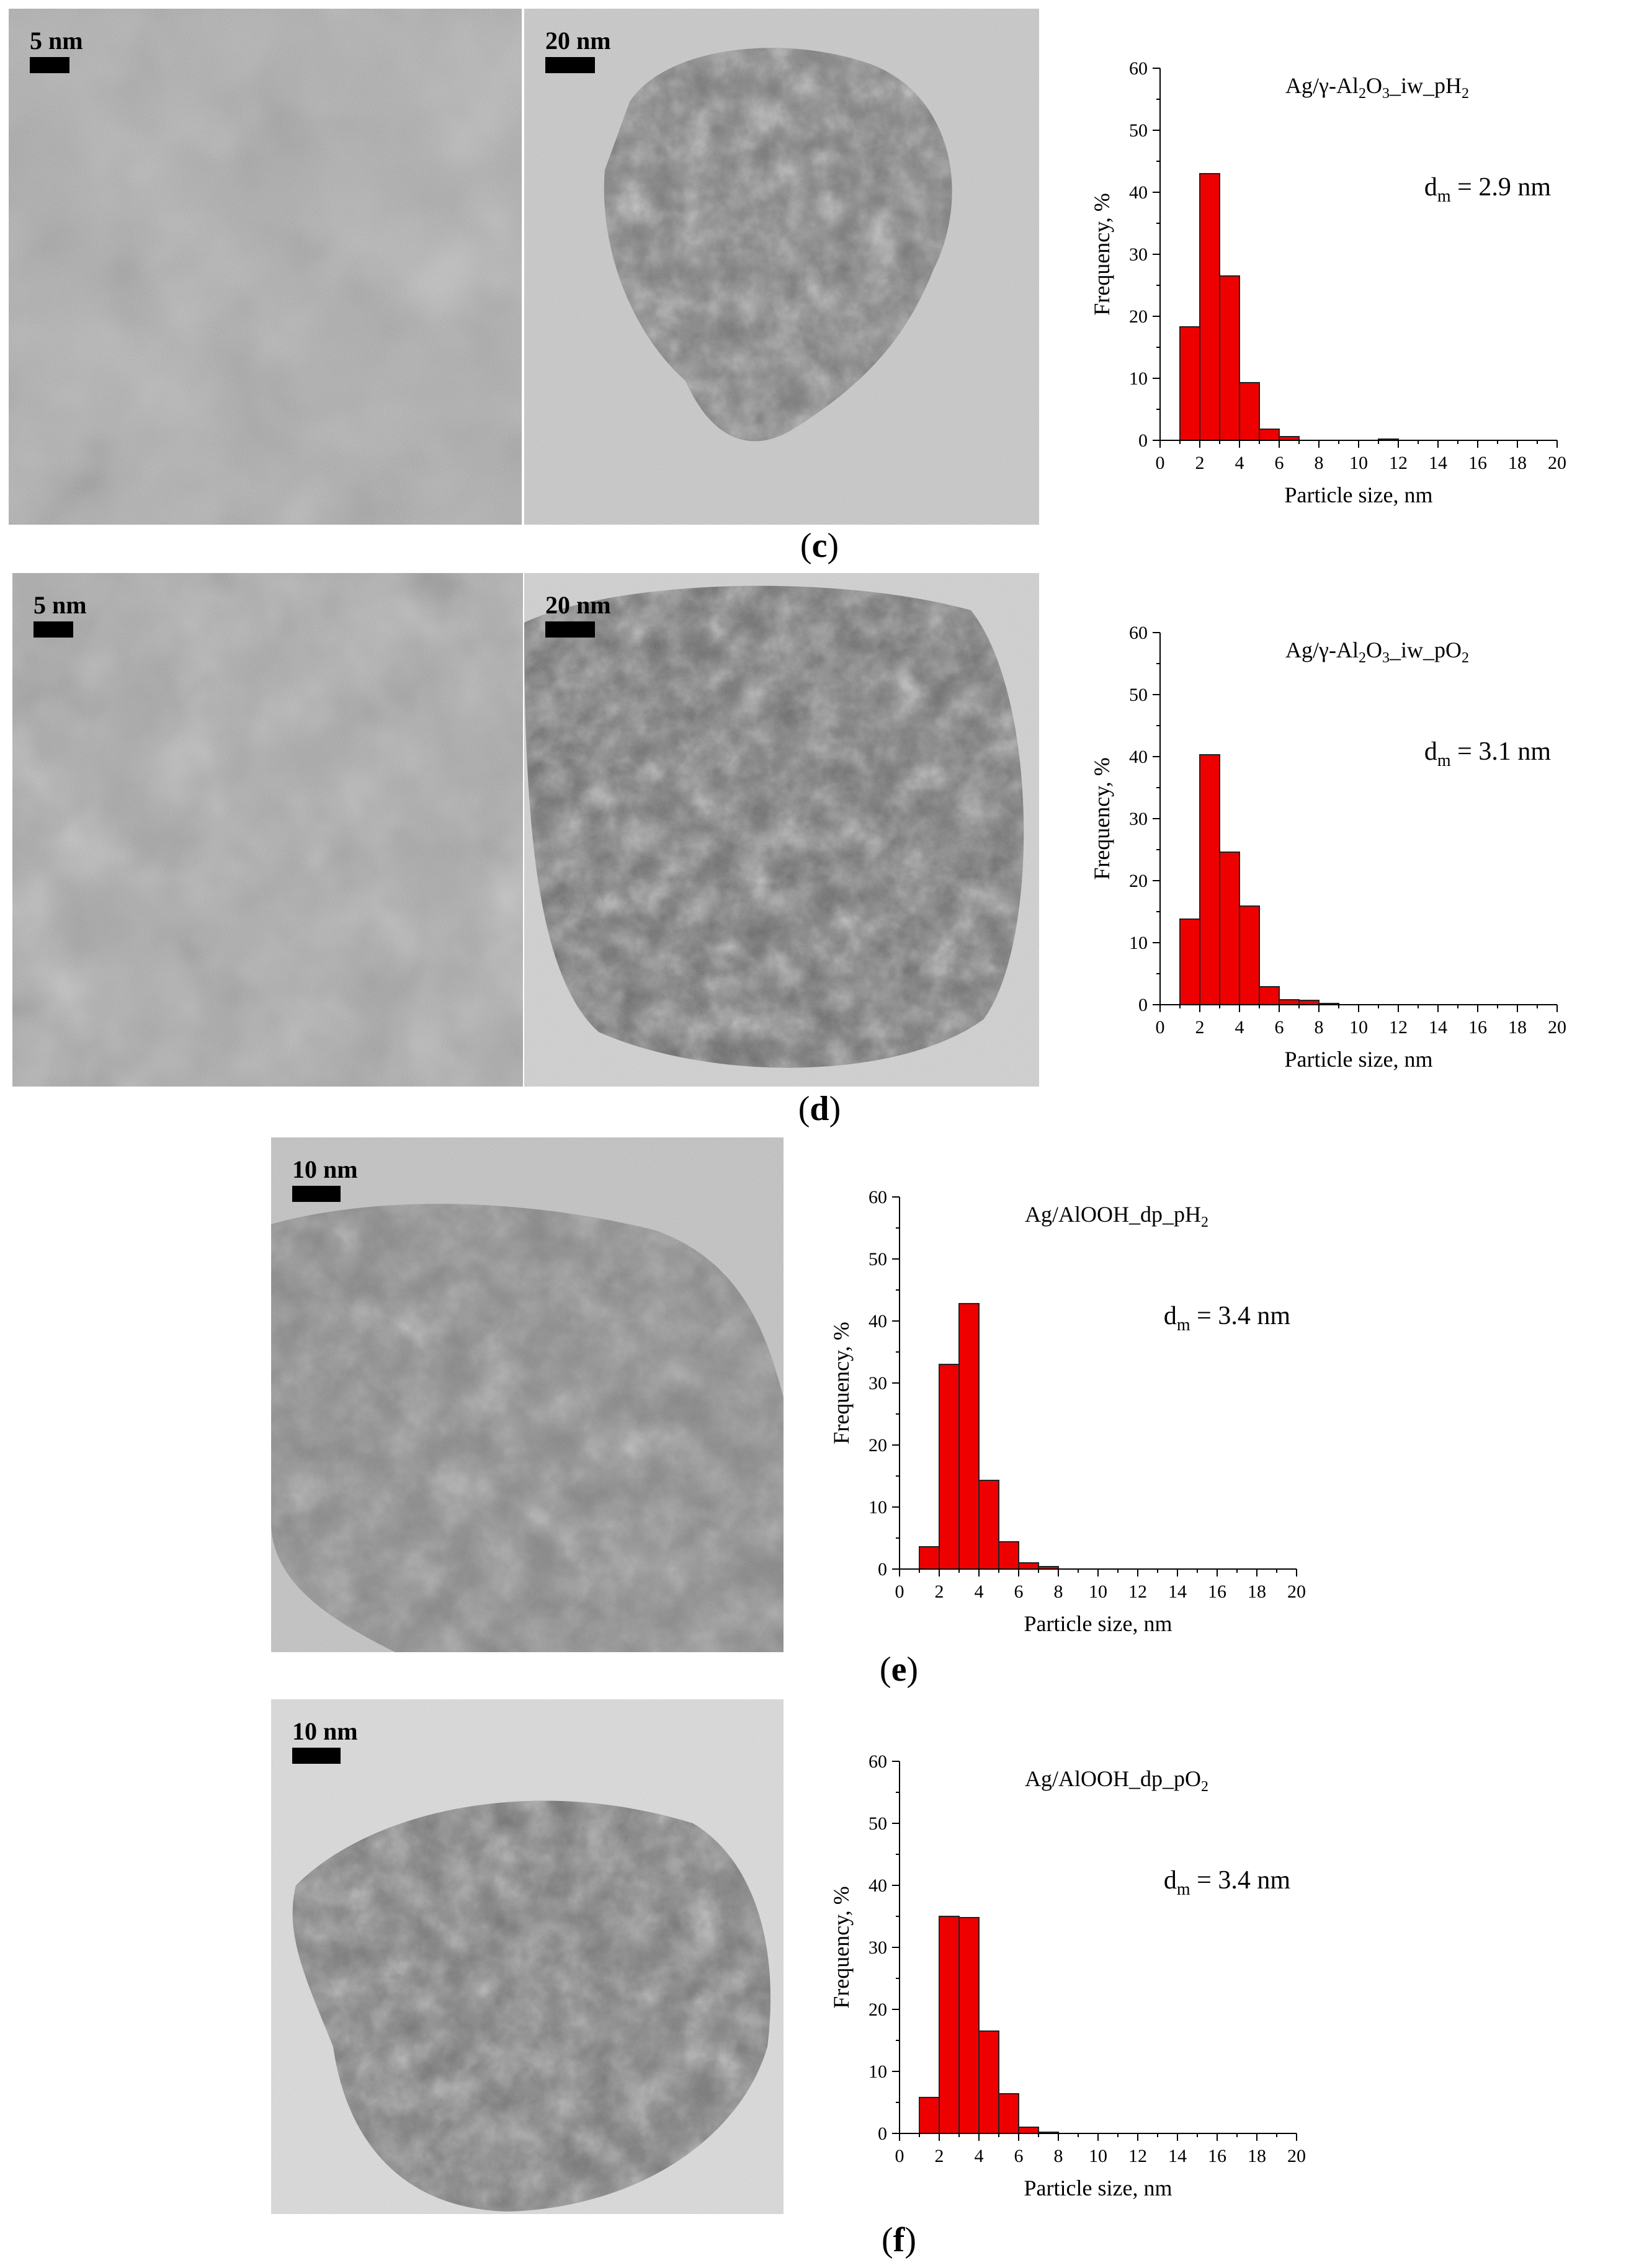 The height and width of the screenshot is (2268, 1639). Describe the element at coordinates (1377, 652) in the screenshot. I see `sample-name: Ag/γ-Al2O3_iw_pO2` at that location.